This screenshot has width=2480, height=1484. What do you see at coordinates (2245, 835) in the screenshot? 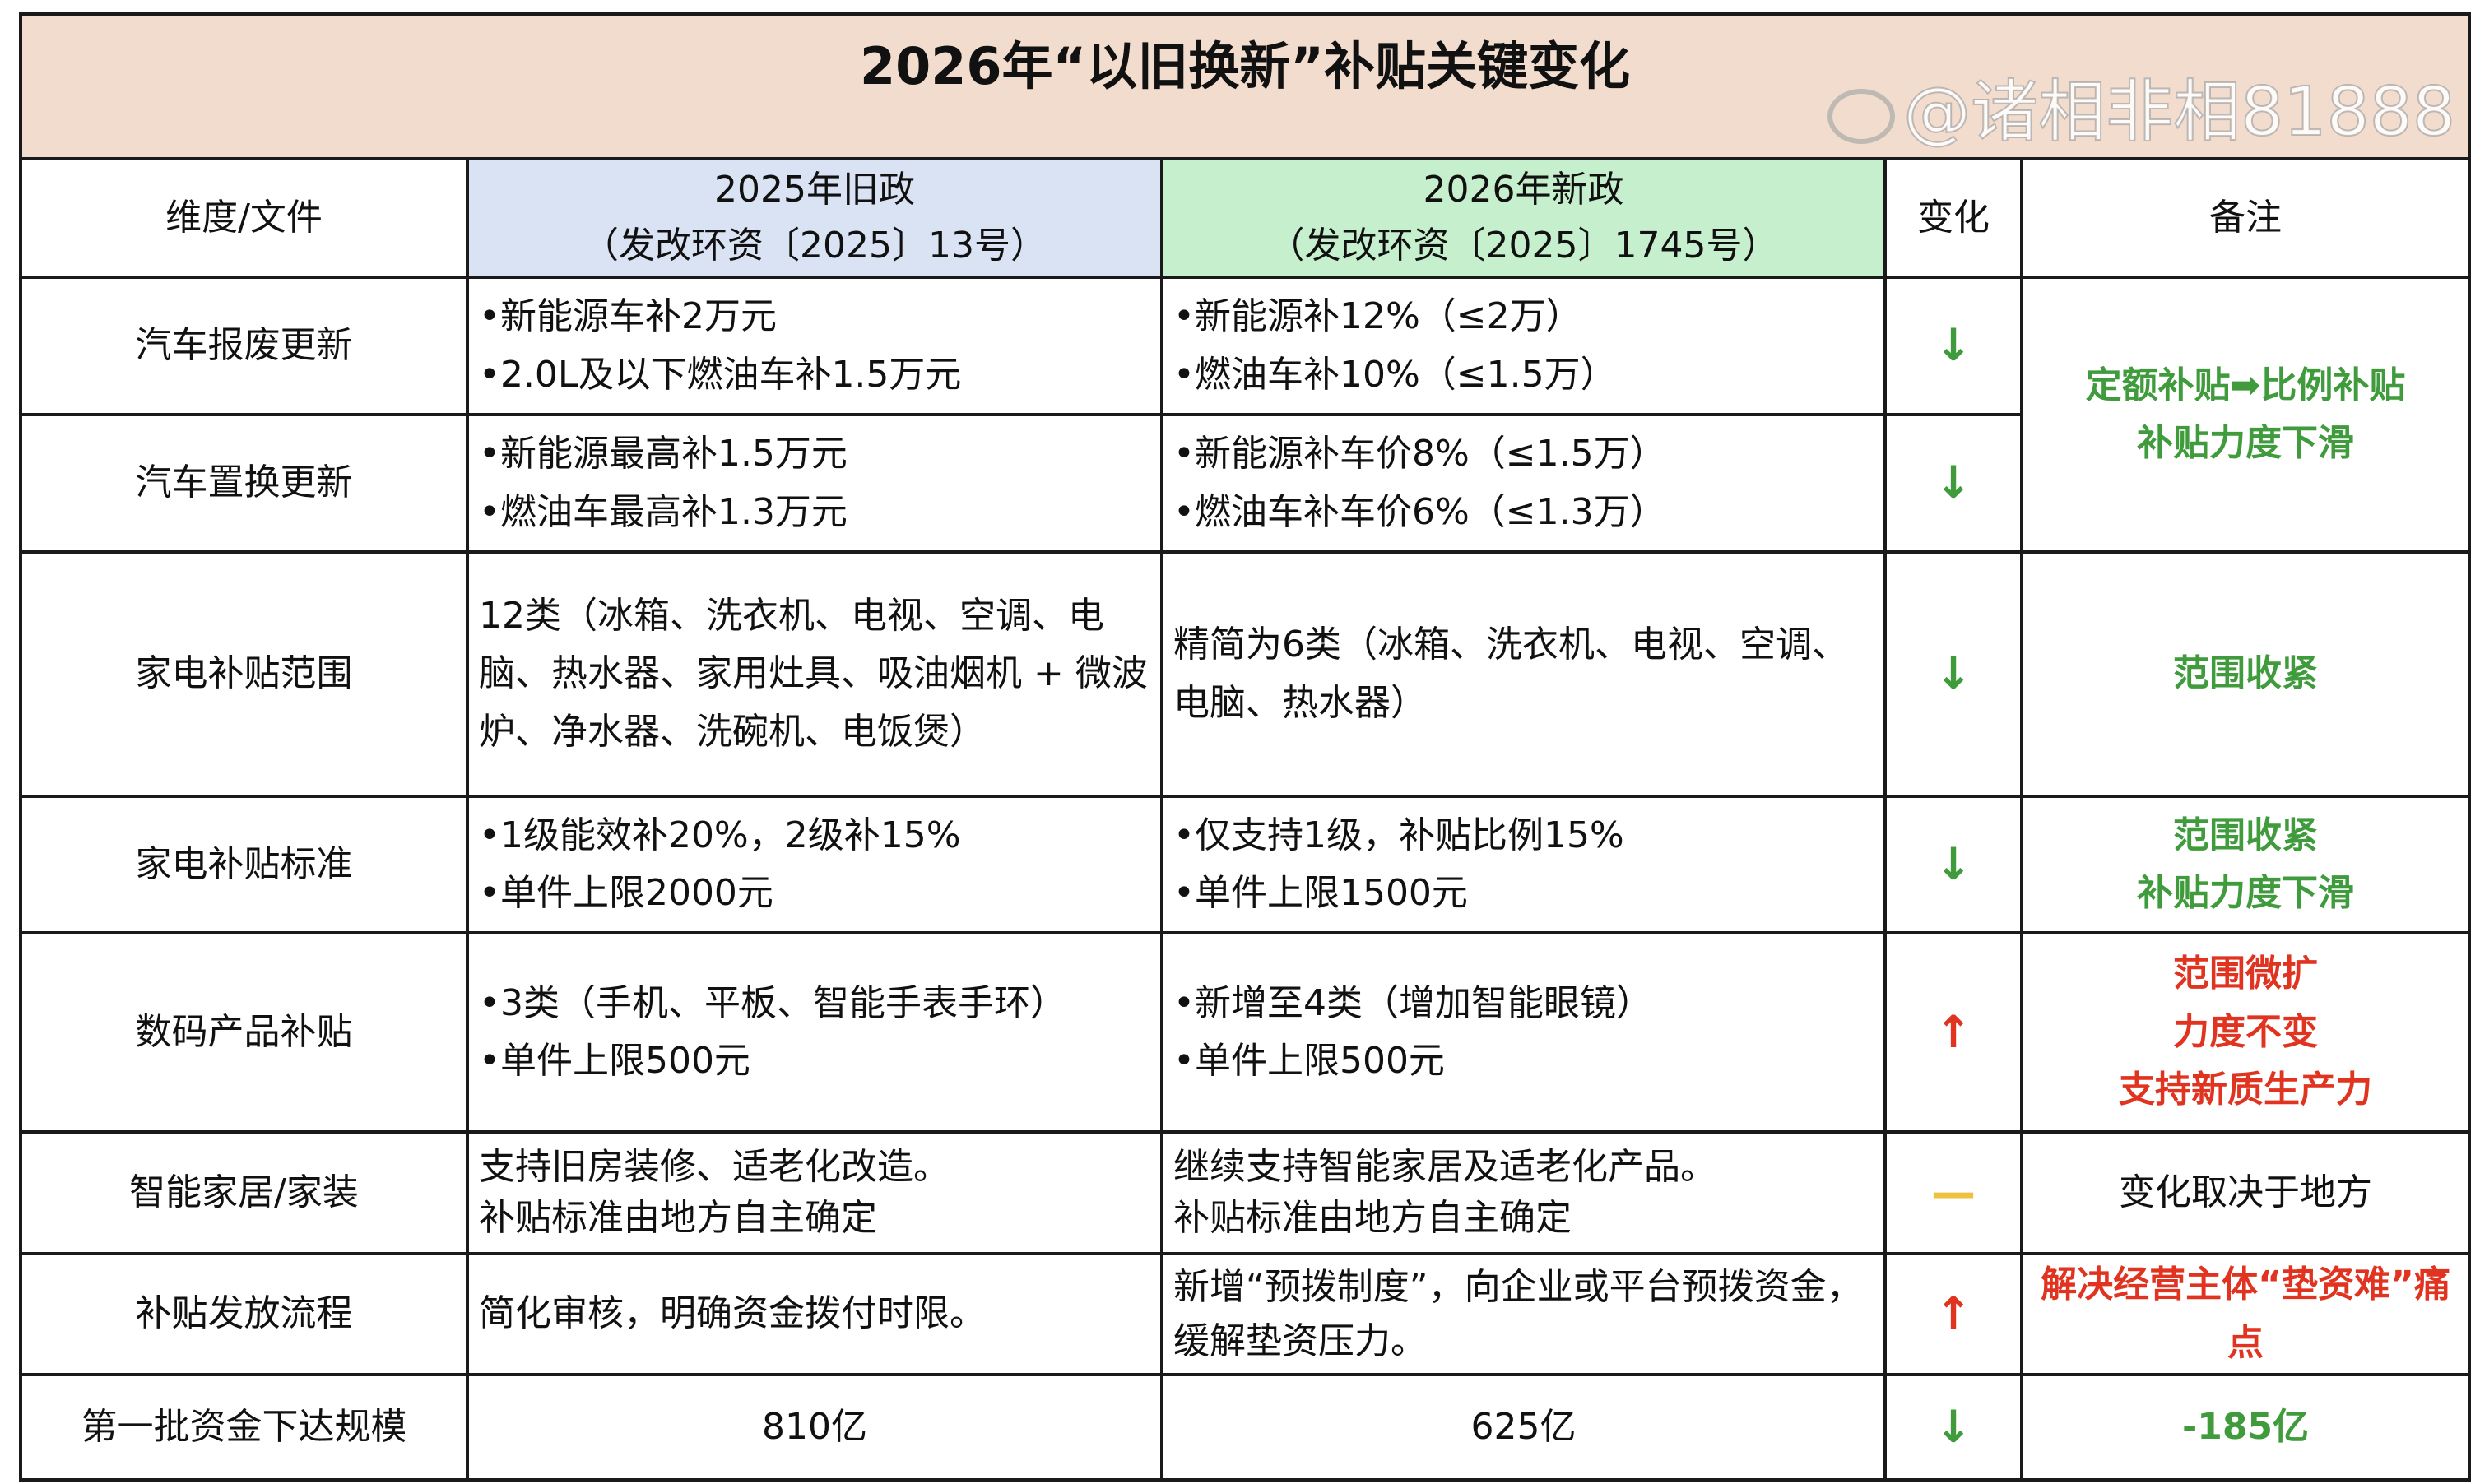
I see `note-line: 范围收紧` at bounding box center [2245, 835].